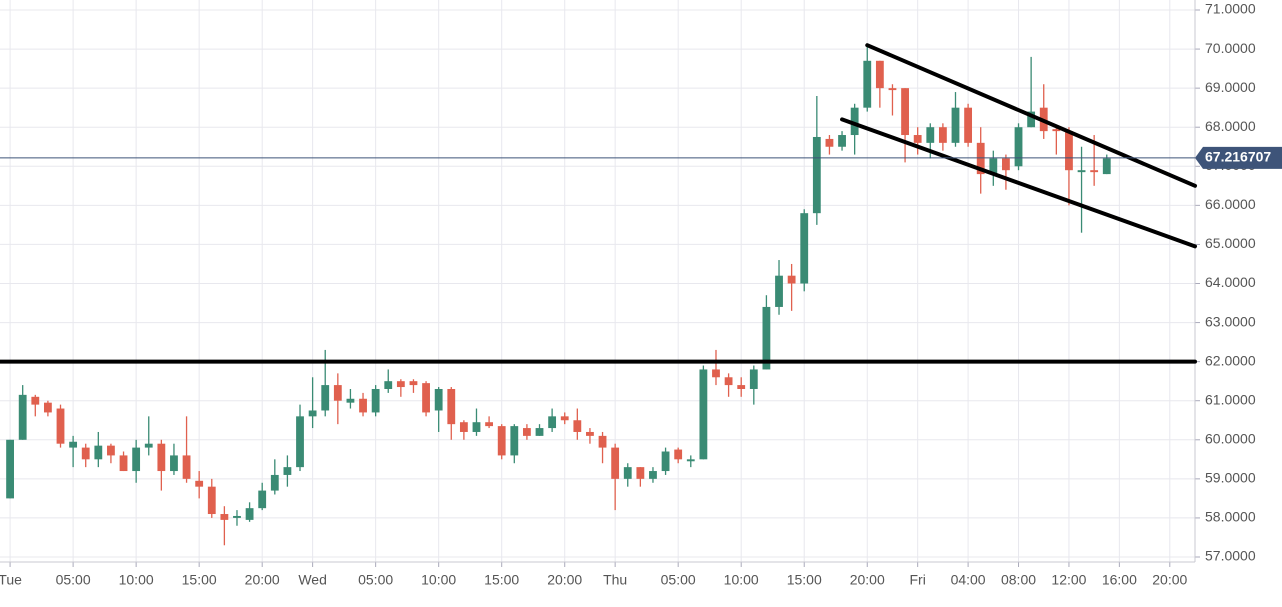  I want to click on trend-line, so click(1031, 115).